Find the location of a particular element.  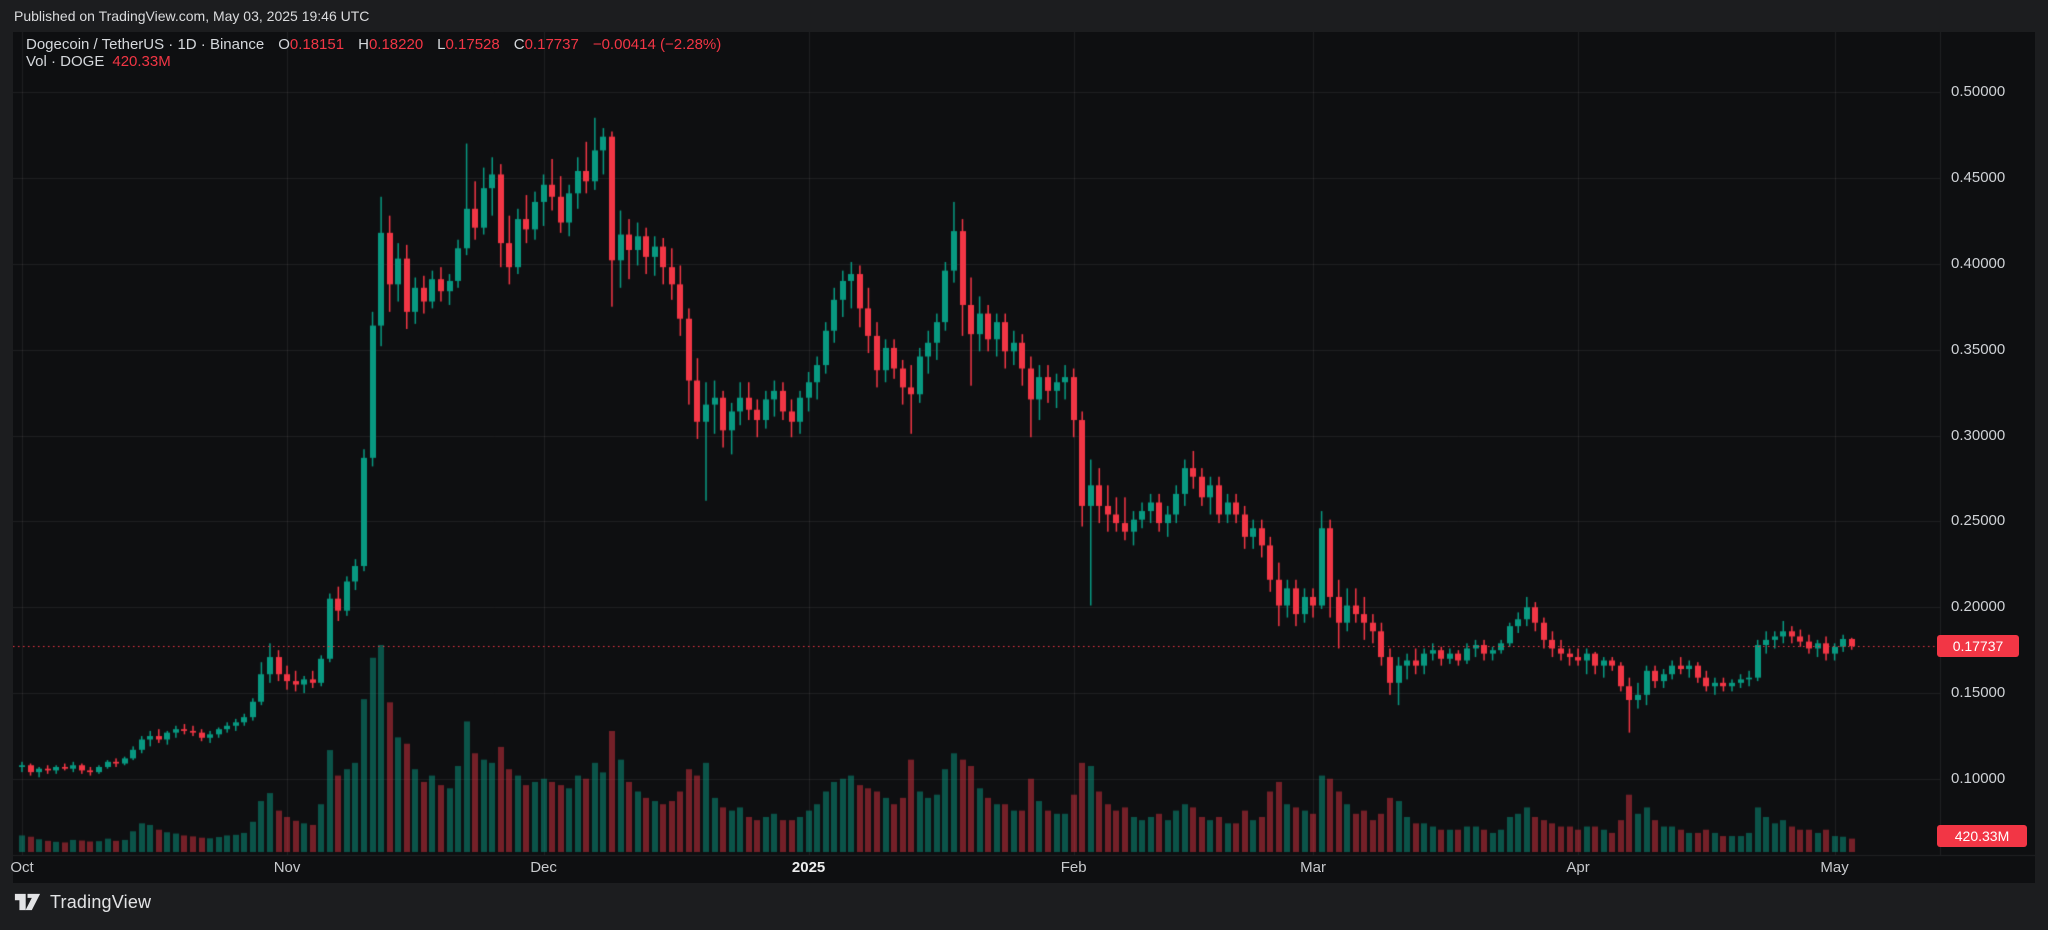

time-tick-label-2025: 2025 is located at coordinates (808, 867).